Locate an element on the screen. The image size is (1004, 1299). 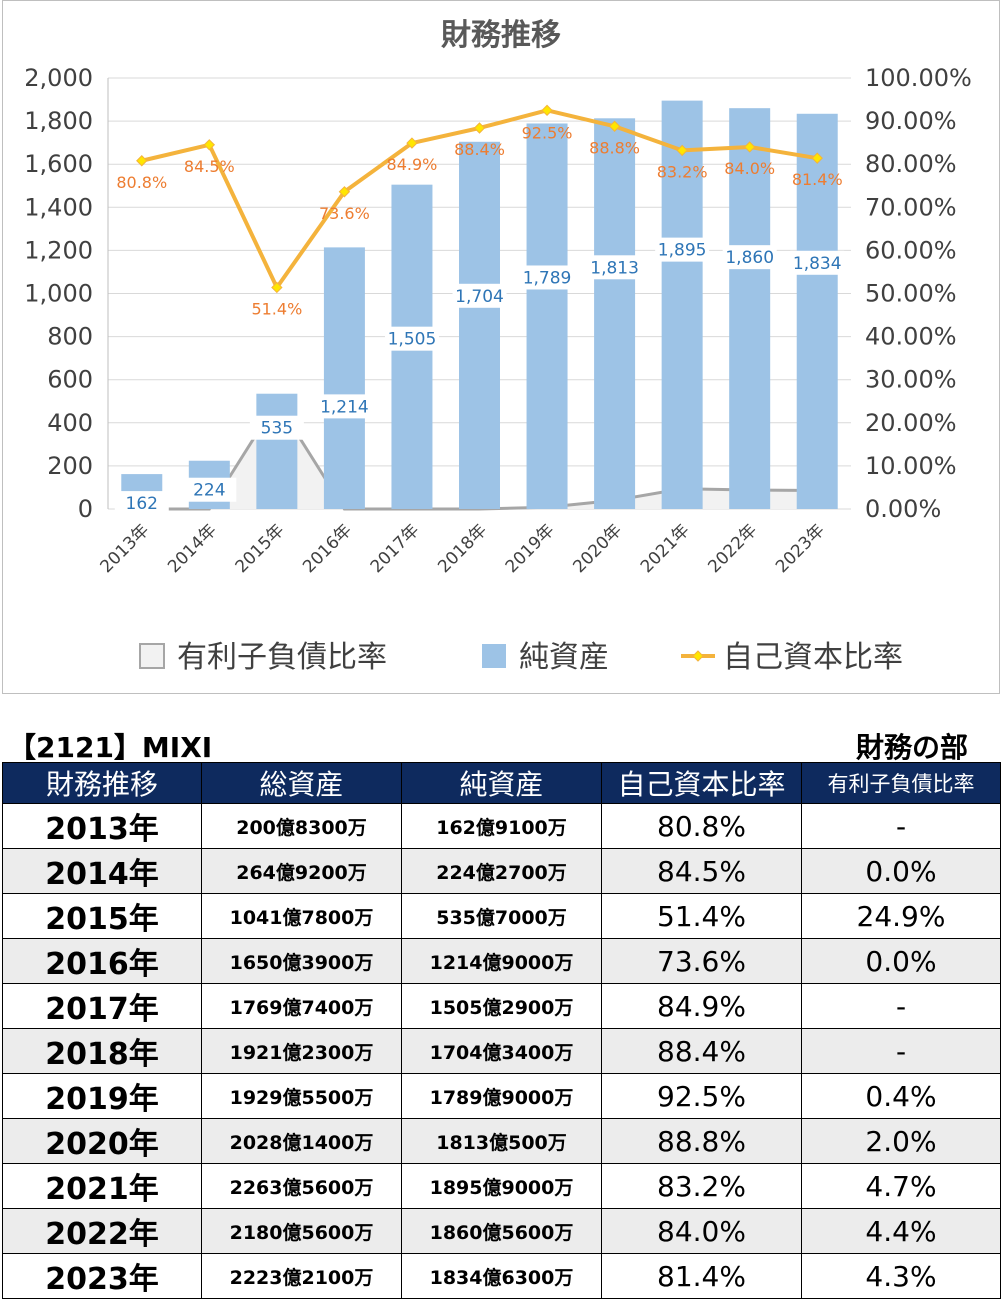
cell-net-assets: 162億9100万 is located at coordinates (501, 826).